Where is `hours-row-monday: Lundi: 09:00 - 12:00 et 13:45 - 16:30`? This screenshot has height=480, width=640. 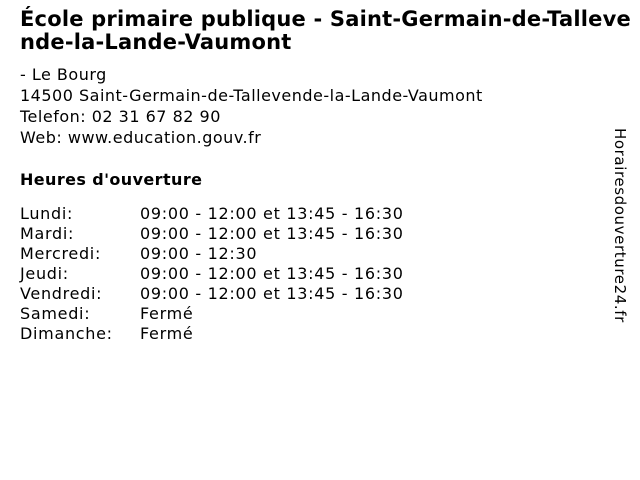
hours-row-monday: Lundi: 09:00 - 12:00 et 13:45 - 16:30 is located at coordinates (326, 214).